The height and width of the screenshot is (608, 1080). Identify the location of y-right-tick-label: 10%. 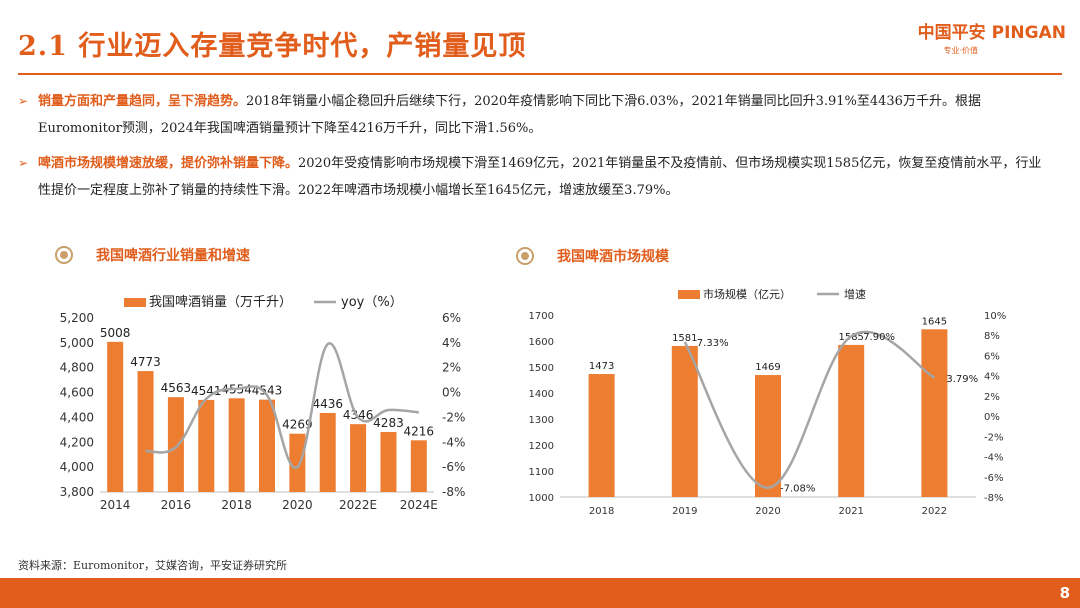
(995, 316).